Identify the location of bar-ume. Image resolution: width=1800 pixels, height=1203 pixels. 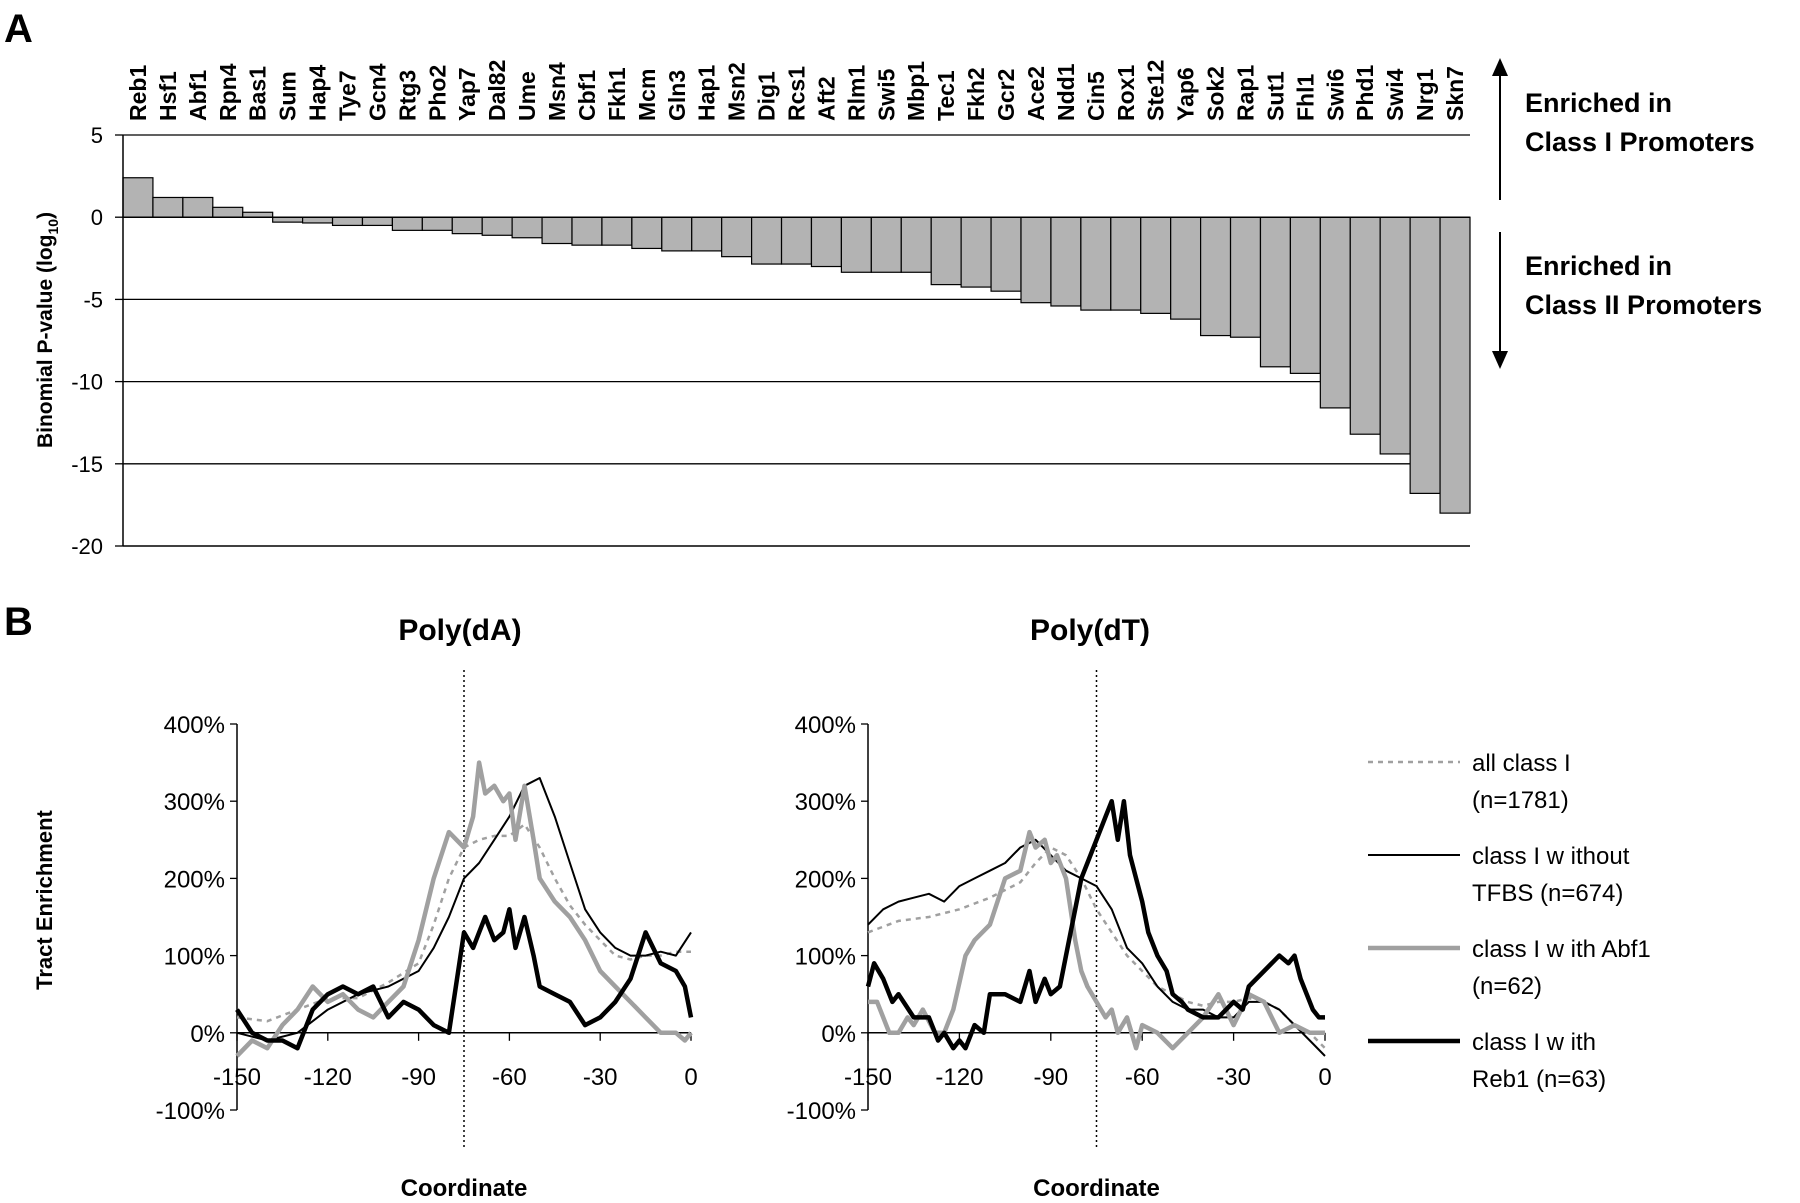
(527, 227).